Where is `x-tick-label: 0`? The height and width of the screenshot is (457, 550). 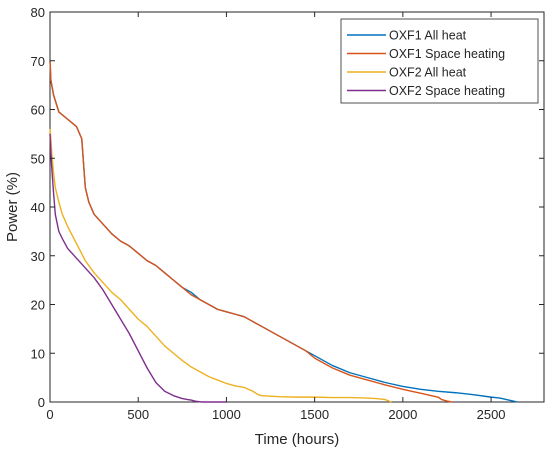 x-tick-label: 0 is located at coordinates (49, 414).